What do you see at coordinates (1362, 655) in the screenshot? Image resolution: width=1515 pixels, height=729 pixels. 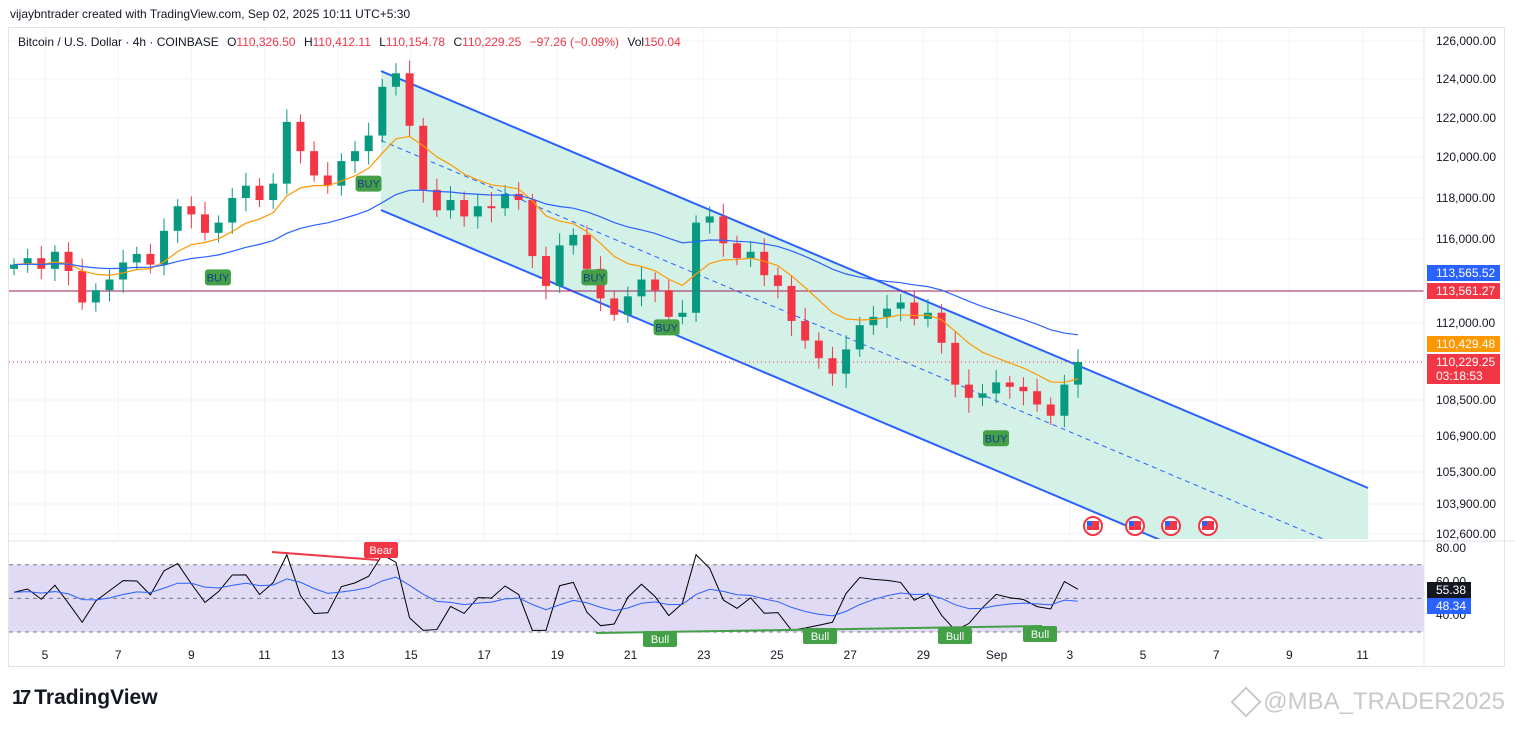 I see `time-axis-tick-label: 11` at bounding box center [1362, 655].